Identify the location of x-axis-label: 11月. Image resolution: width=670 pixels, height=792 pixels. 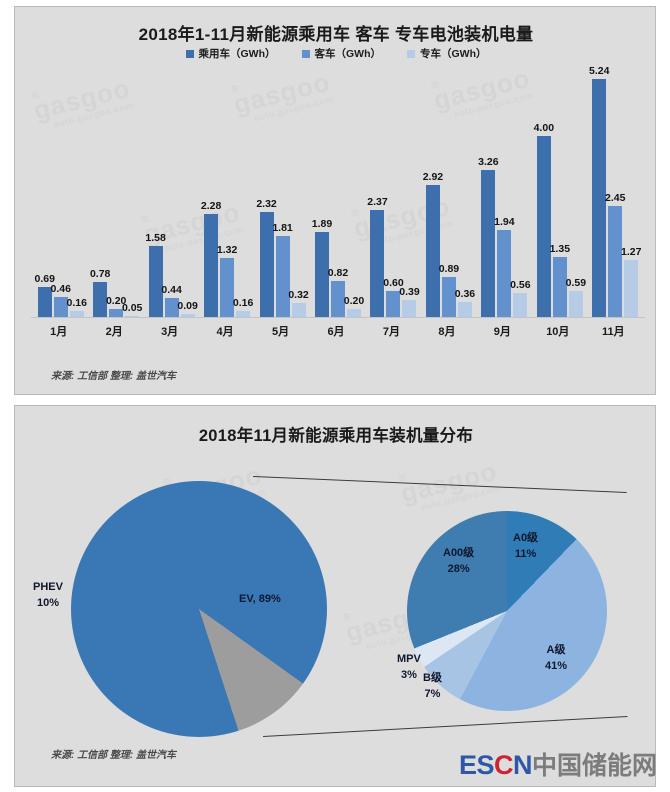
(613, 332).